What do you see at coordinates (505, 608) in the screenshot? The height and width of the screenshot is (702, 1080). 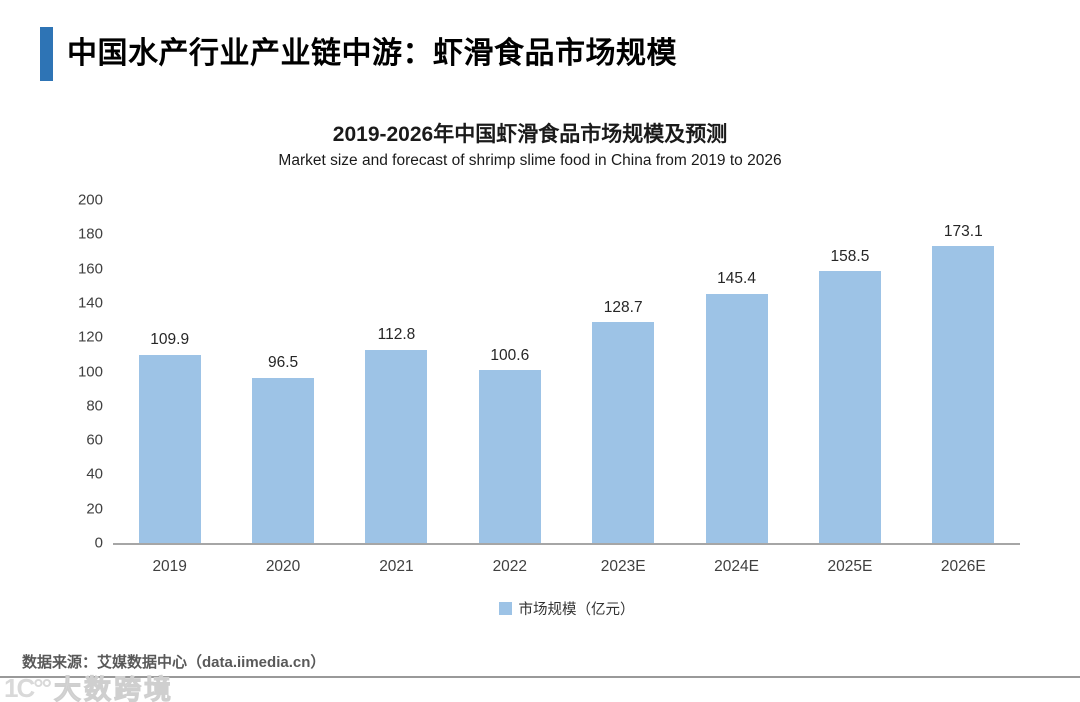 I see `legend-swatch` at bounding box center [505, 608].